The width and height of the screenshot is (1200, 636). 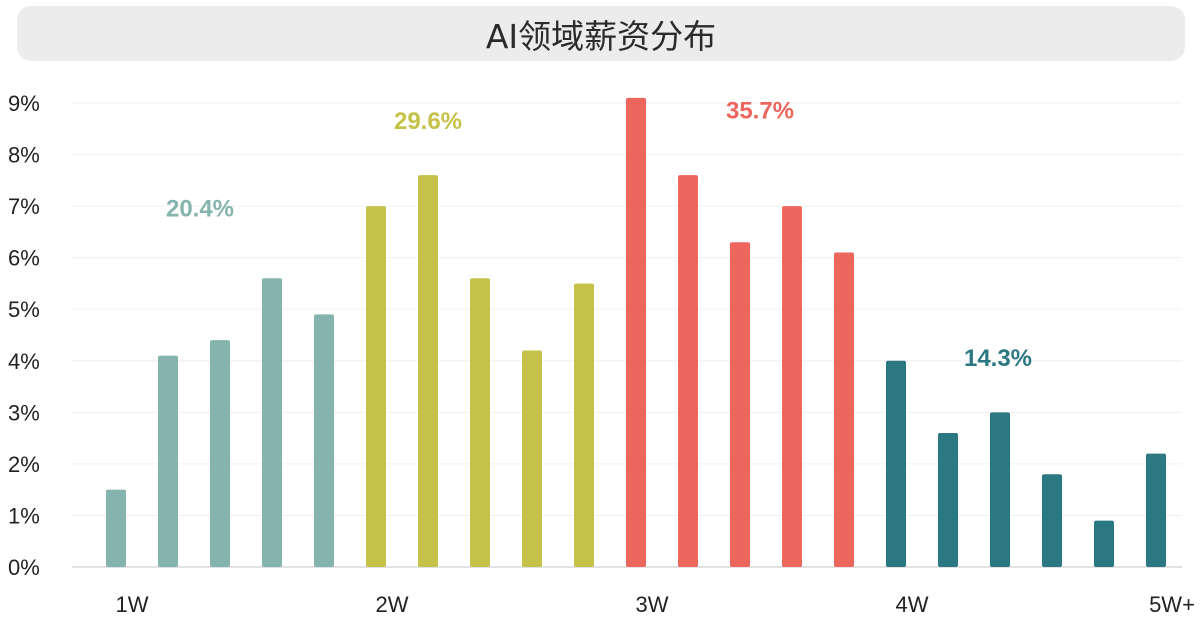 What do you see at coordinates (24, 412) in the screenshot?
I see `y-tick-label: 3%` at bounding box center [24, 412].